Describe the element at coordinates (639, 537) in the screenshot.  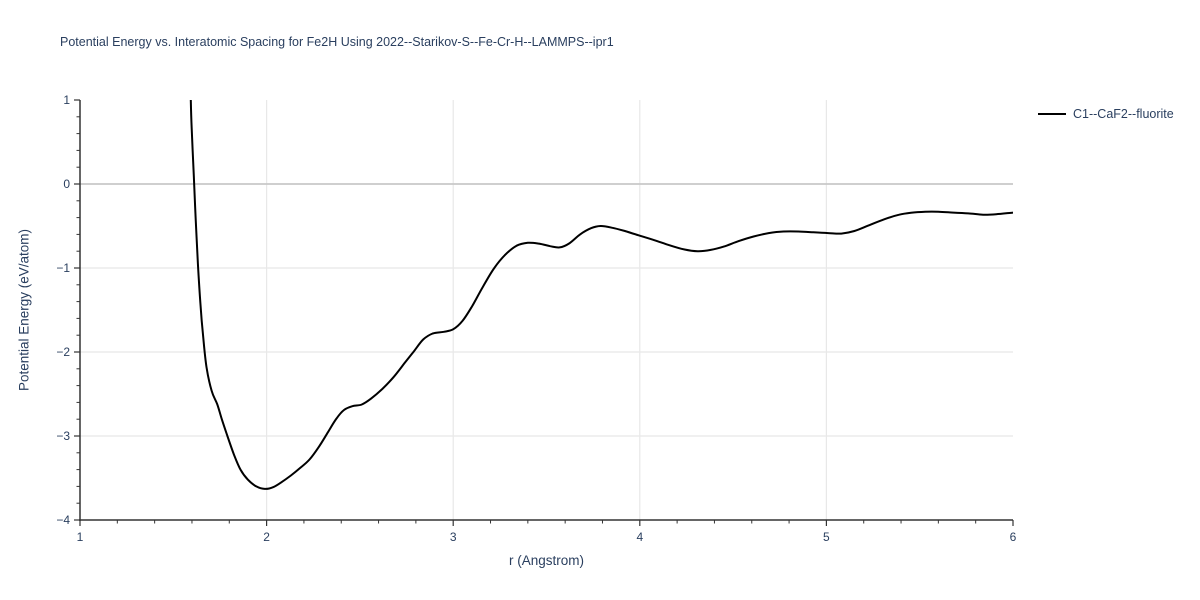
I see `x-tick-label: 4` at that location.